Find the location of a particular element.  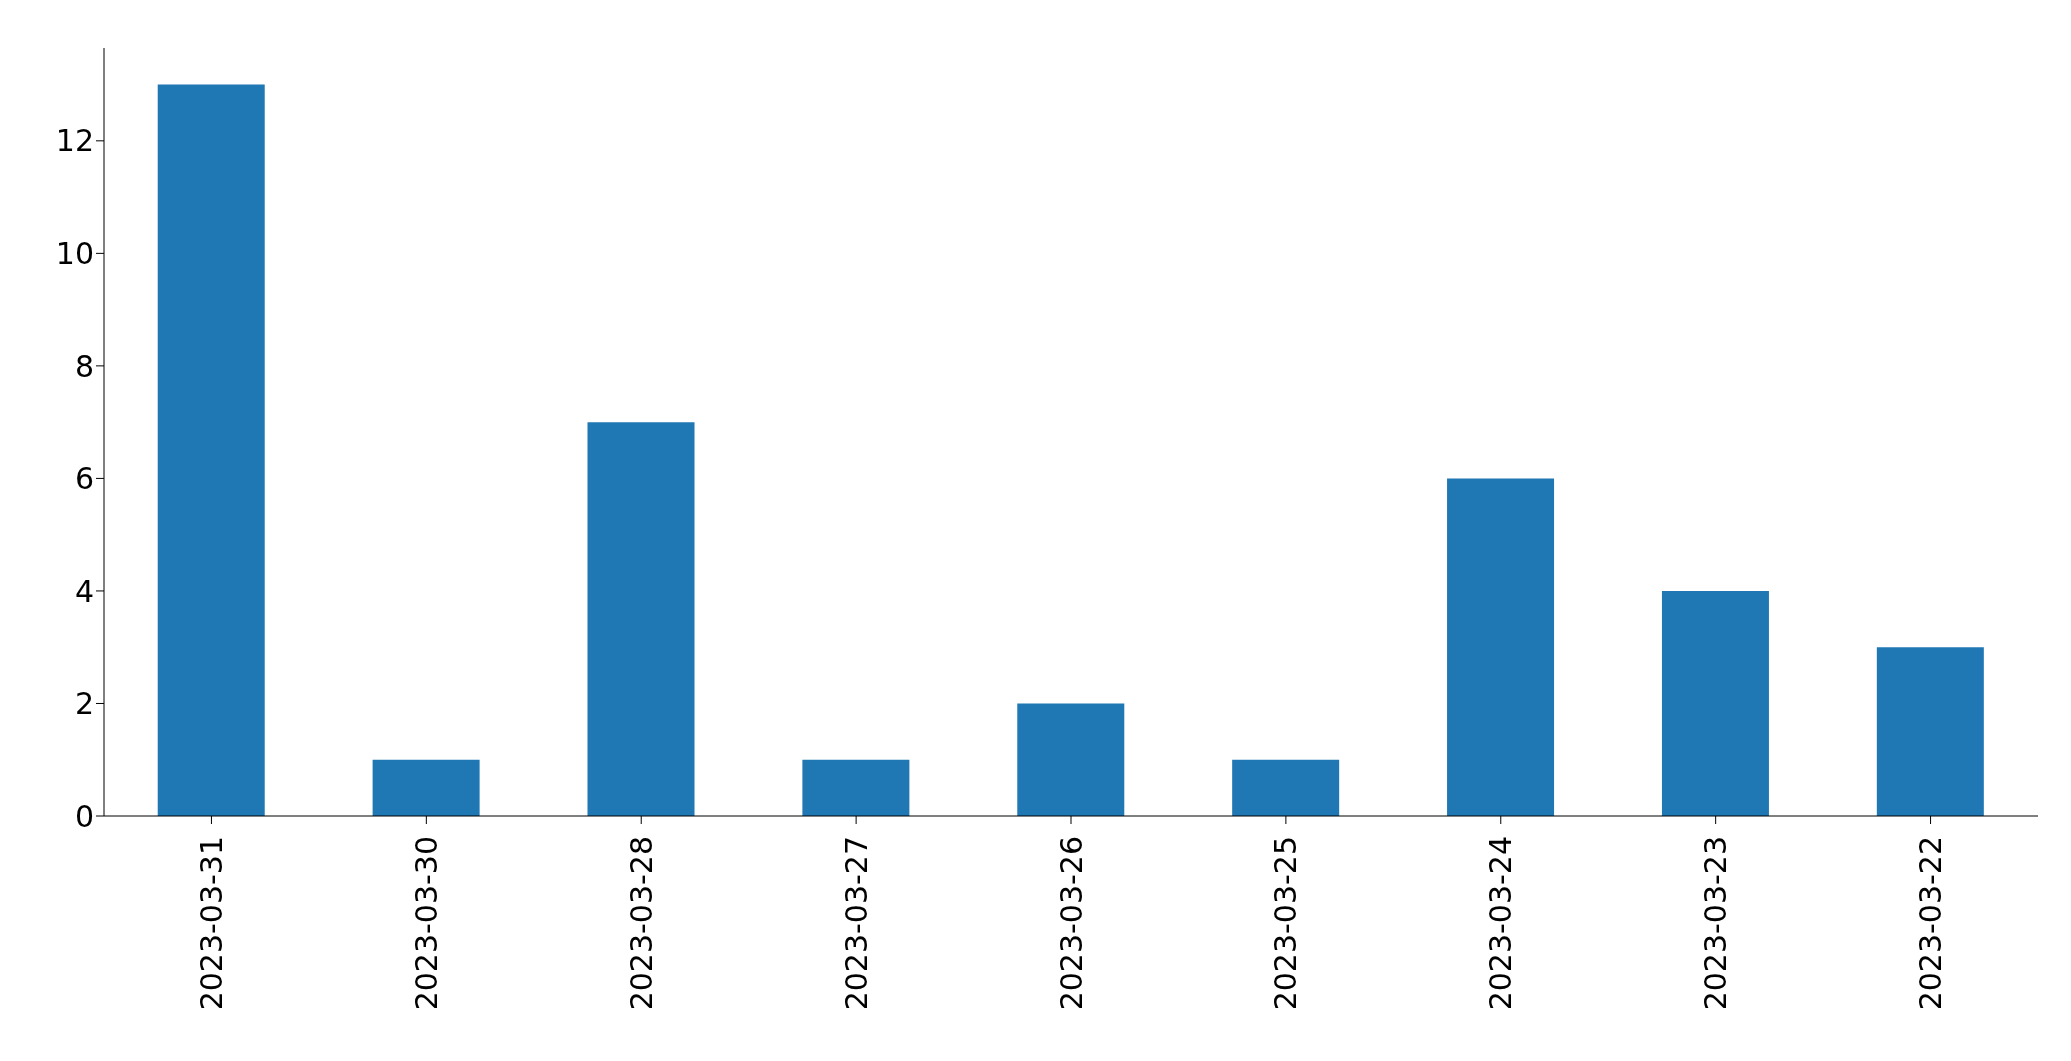

y-tick-label: 6 is located at coordinates (84, 479).